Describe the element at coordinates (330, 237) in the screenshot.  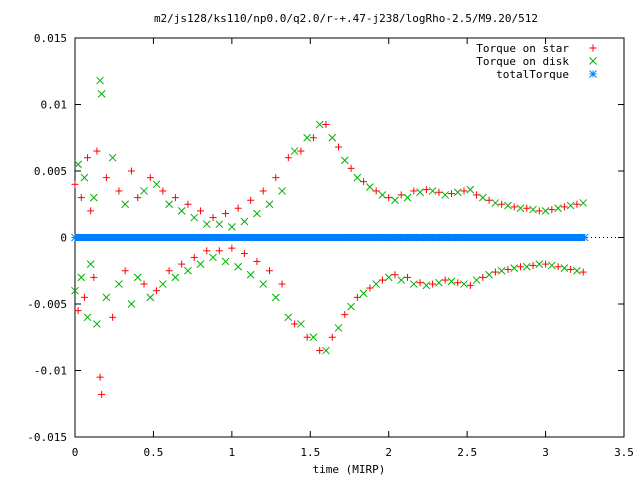
I see `series-totaltorque` at that location.